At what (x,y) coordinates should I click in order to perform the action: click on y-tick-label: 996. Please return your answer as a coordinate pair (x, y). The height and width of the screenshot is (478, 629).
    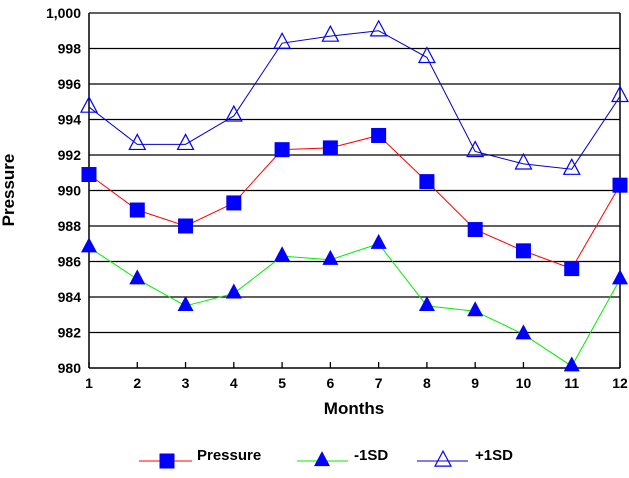
    Looking at the image, I should click on (70, 84).